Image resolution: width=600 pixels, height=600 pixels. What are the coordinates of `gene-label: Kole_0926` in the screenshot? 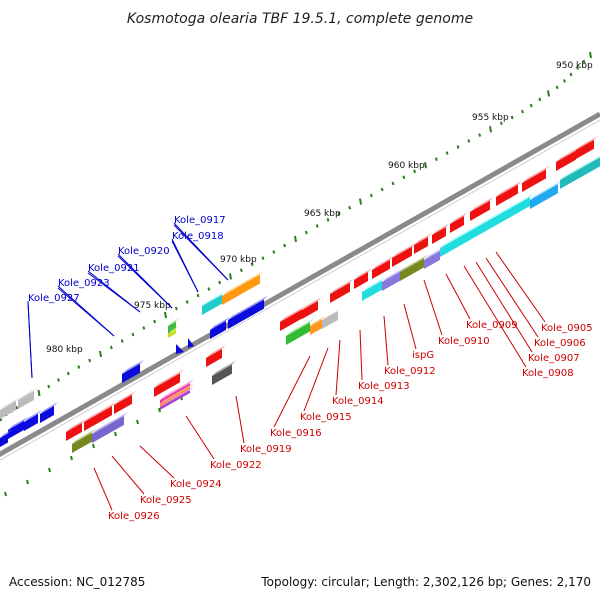 It's located at (126, 494).